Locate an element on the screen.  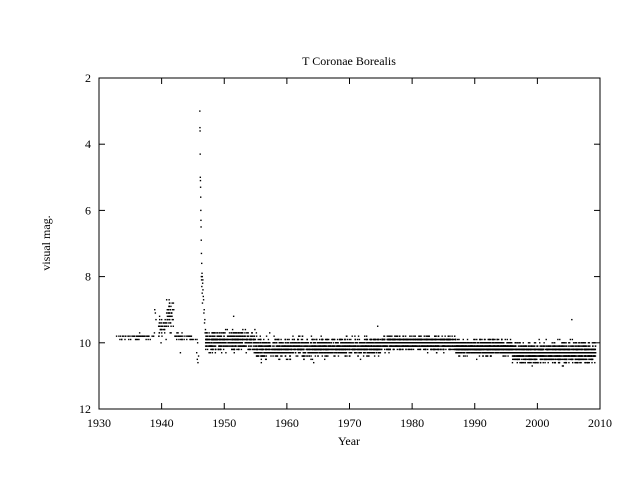
x-tick-label: 1930 is located at coordinates (99, 423).